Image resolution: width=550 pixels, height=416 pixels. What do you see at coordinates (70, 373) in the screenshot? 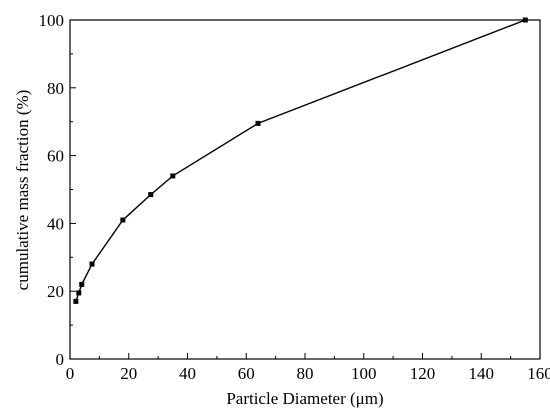
I see `x-tick-label: 0` at bounding box center [70, 373].